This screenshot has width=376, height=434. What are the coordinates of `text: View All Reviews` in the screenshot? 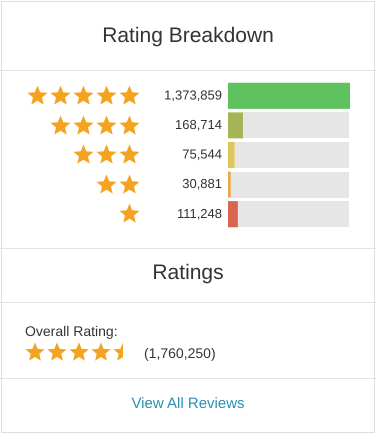 It's located at (188, 403).